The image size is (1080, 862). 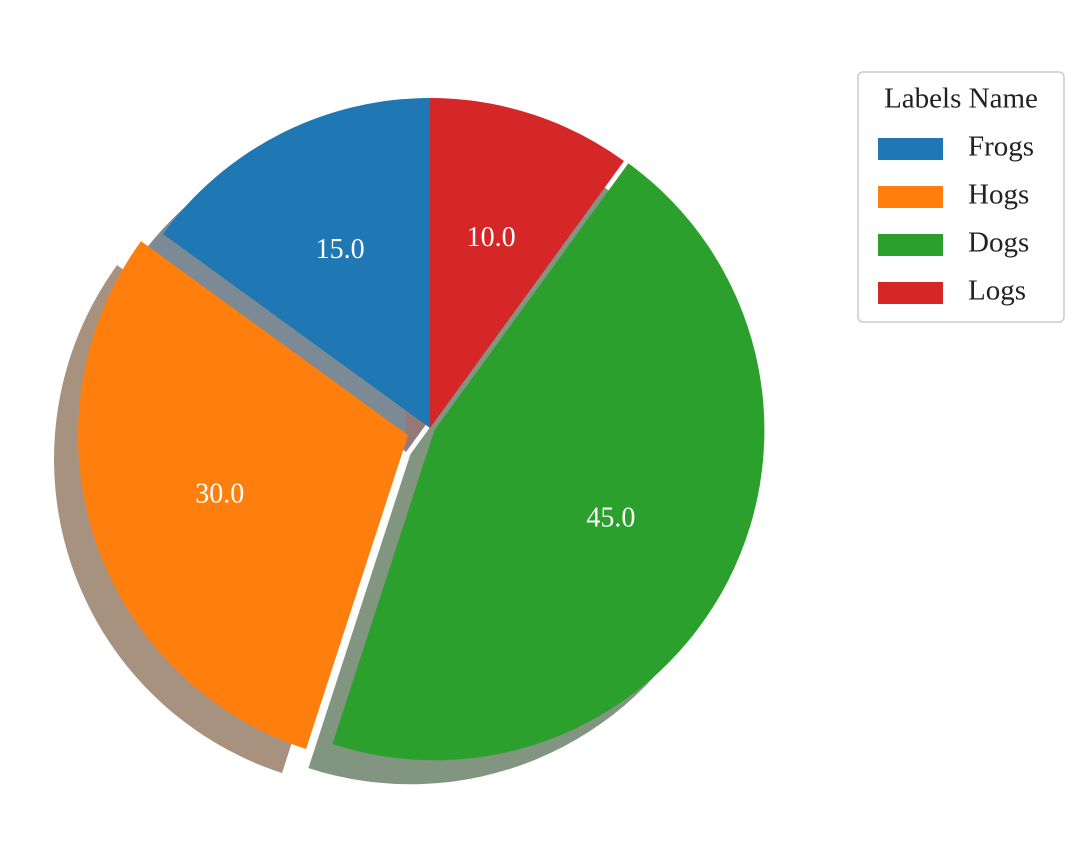 I want to click on value-label: 45.0, so click(x=610, y=518).